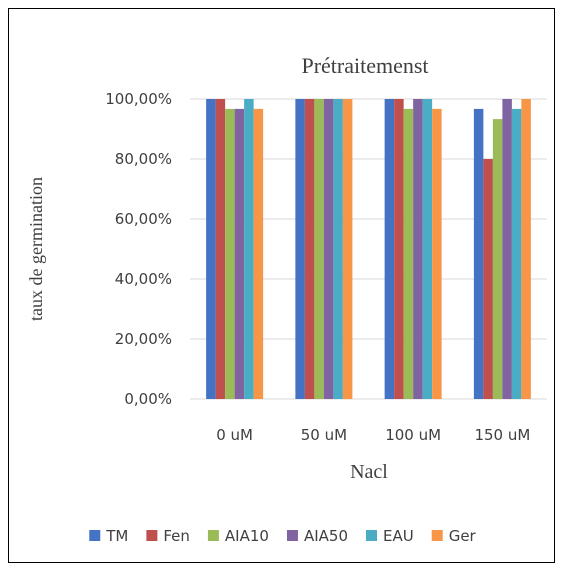  I want to click on legend-swatch-aia50, so click(292, 535).